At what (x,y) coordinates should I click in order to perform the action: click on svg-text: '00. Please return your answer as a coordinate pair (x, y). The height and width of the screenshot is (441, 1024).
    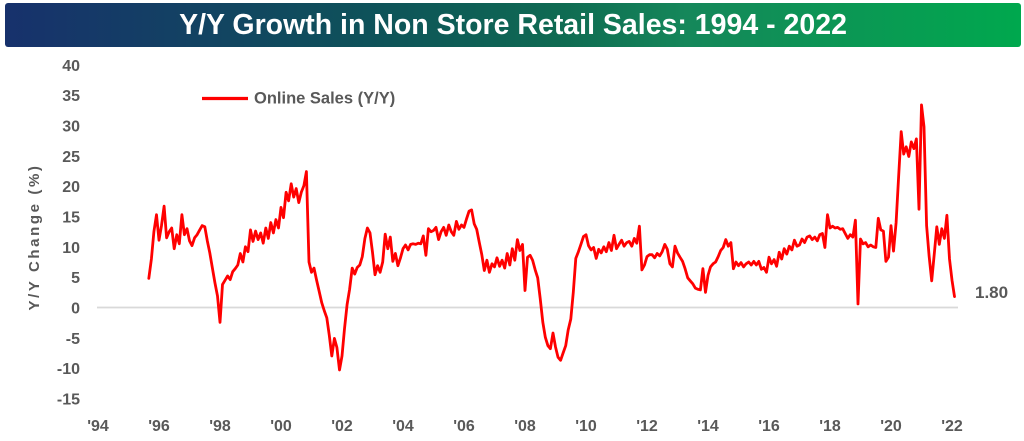
    Looking at the image, I should click on (281, 426).